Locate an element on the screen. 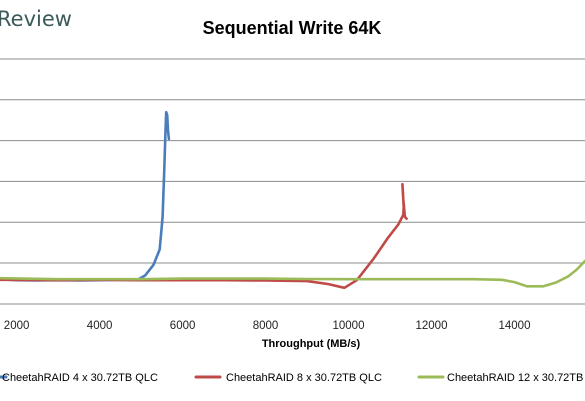 The width and height of the screenshot is (585, 401). x-ticks: 2000 4000 6000 8000 10000 12000 14000 is located at coordinates (267, 326).